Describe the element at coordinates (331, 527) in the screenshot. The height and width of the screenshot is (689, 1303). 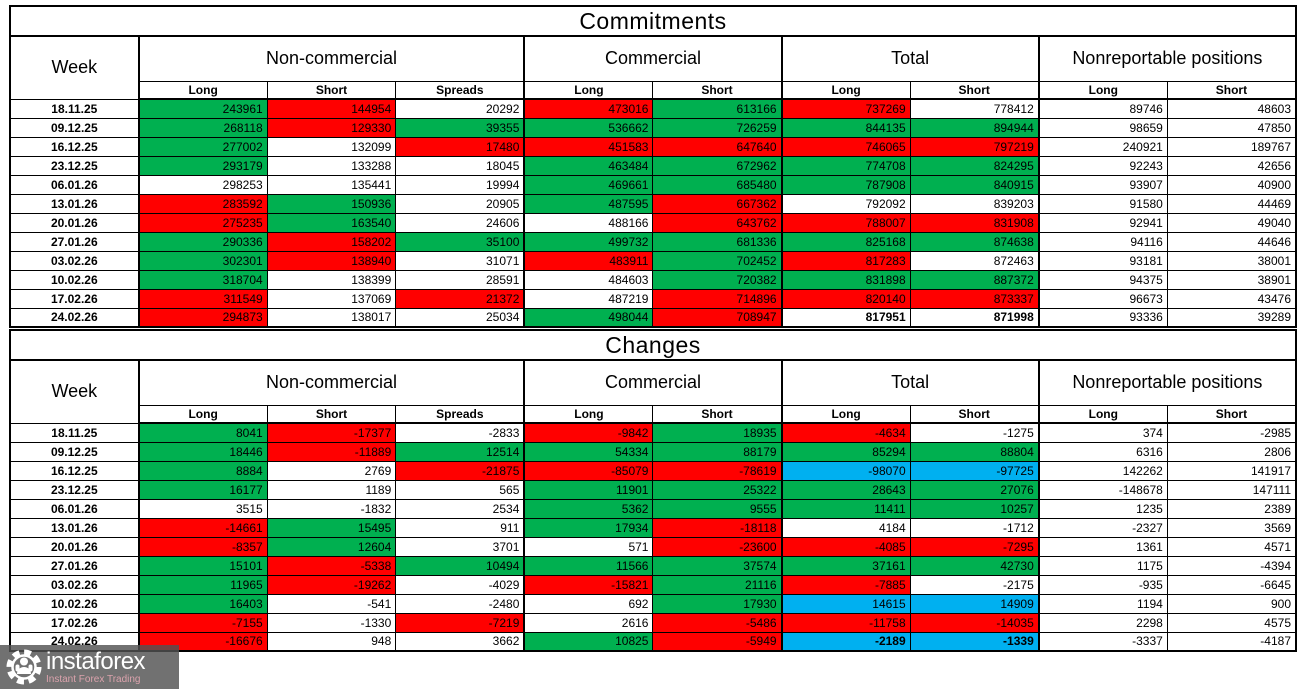
I see `value-cell: 15495` at that location.